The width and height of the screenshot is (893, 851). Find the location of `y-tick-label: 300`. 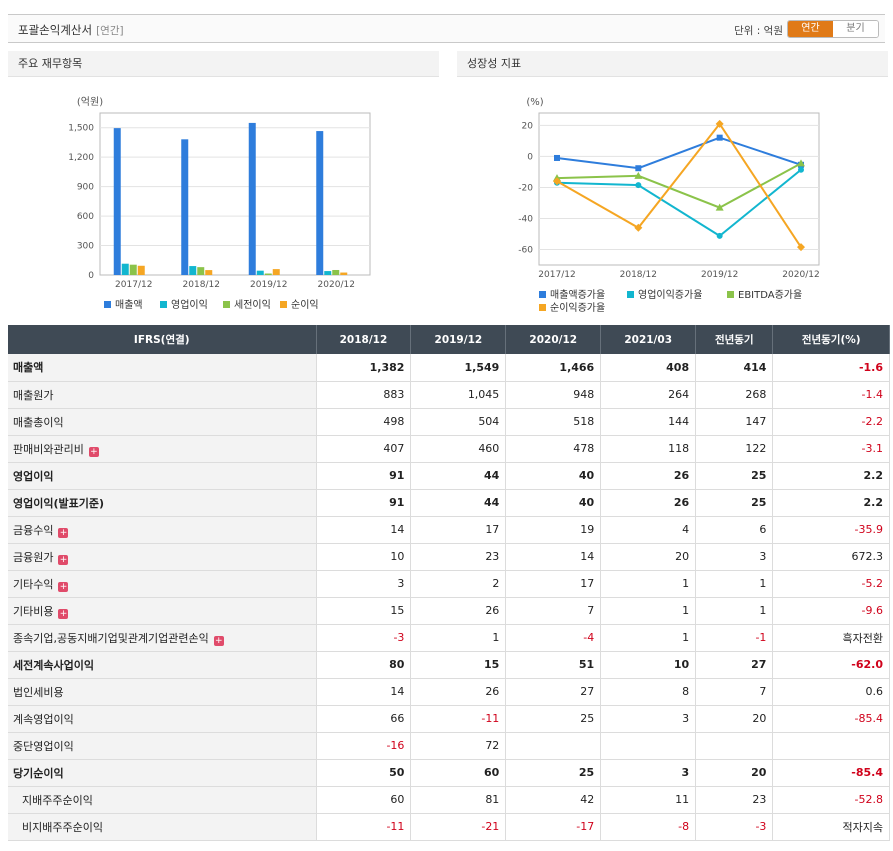

y-tick-label: 300 is located at coordinates (85, 247).